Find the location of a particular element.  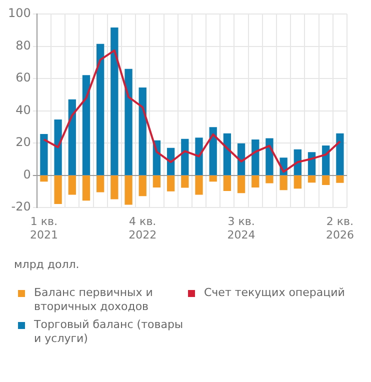

x-tick-label: 2 кв. 2026 is located at coordinates (340, 228).